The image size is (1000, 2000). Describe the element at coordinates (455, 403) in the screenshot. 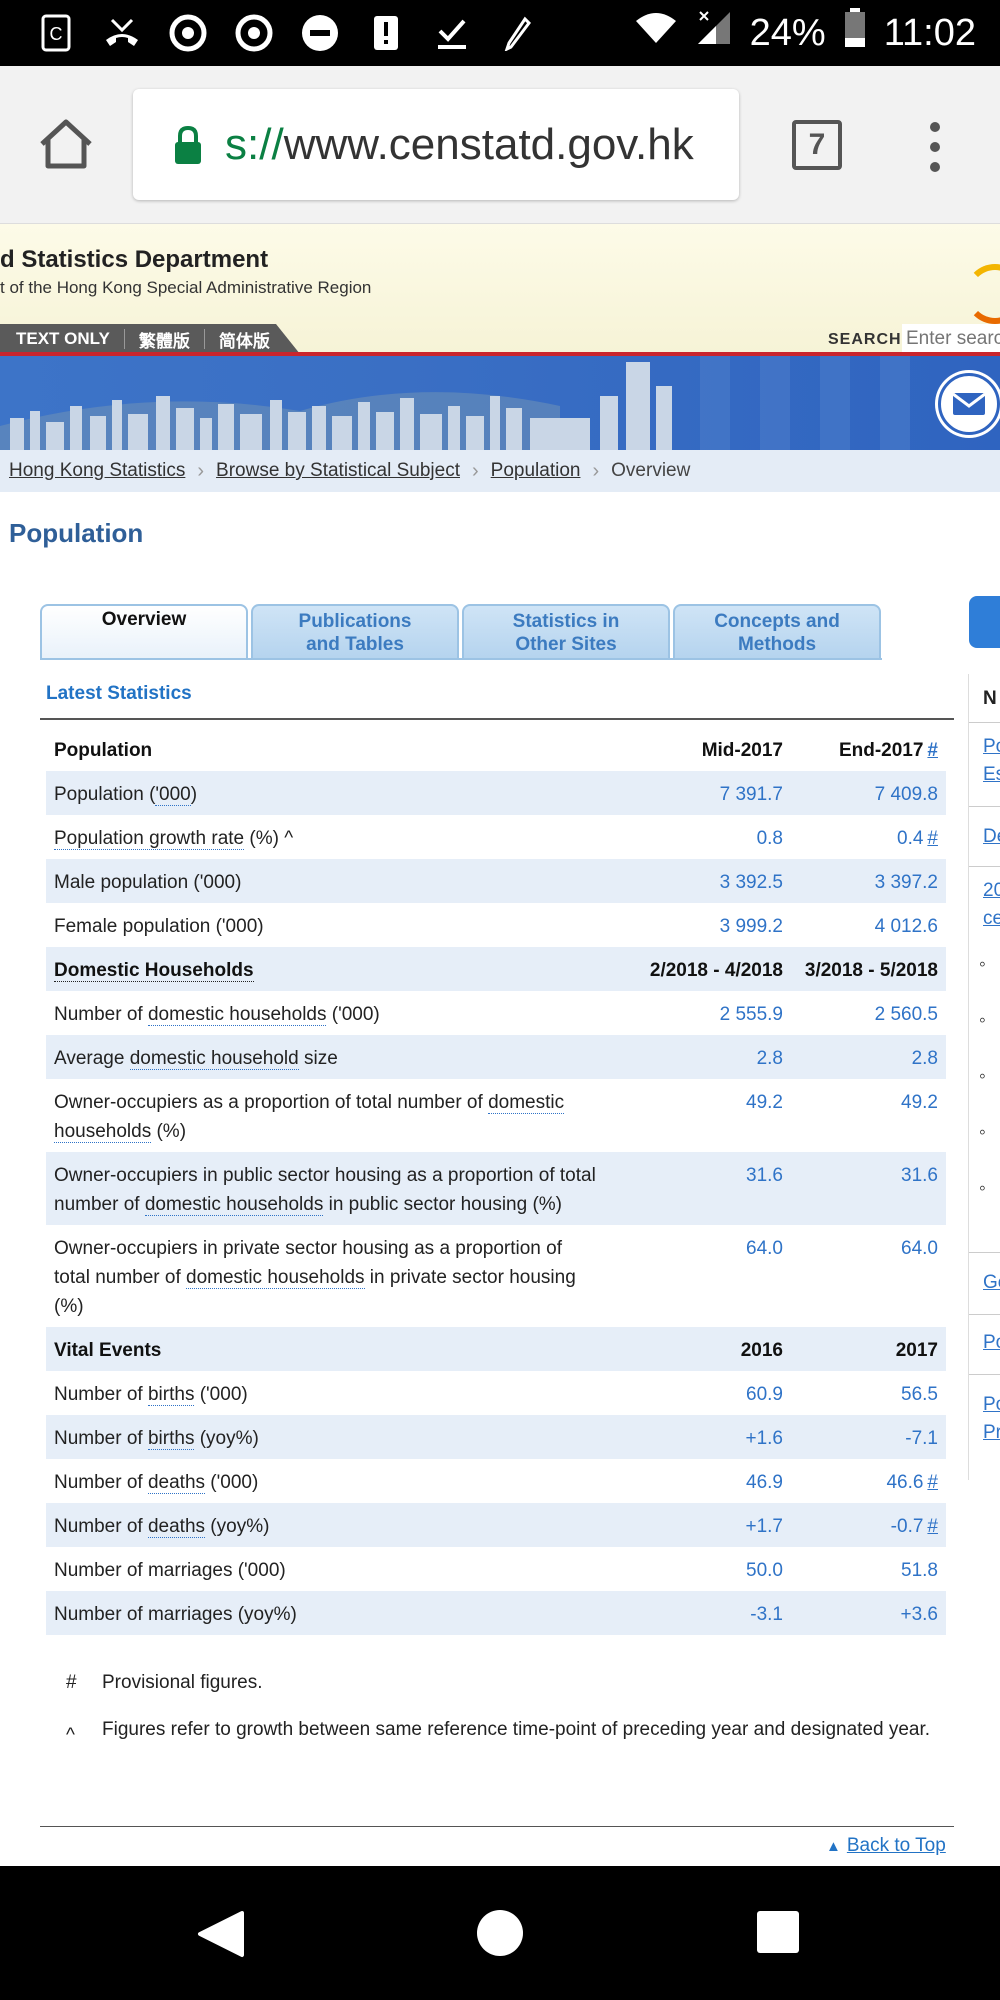

I see `skyline-image` at that location.